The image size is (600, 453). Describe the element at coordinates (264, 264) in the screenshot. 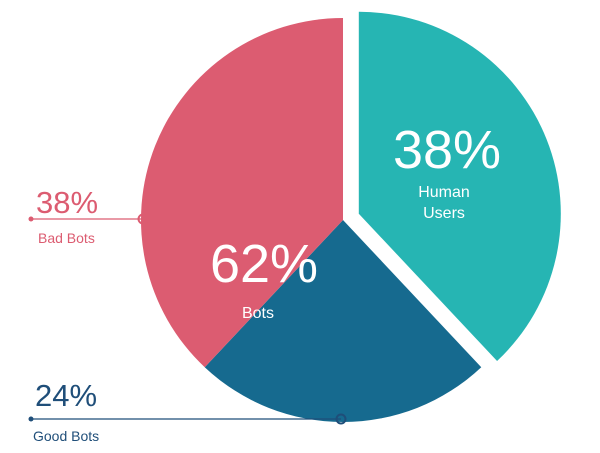

I see `bots-percent-label: 62%` at that location.